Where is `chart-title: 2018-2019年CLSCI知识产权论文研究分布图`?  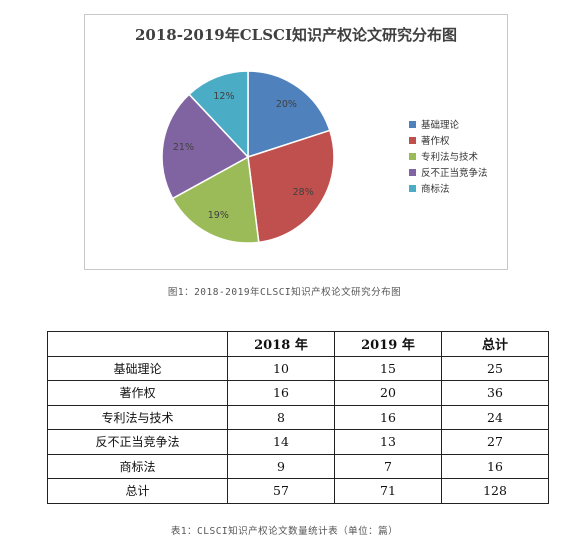
chart-title: 2018-2019年CLSCI知识产权论文研究分布图 is located at coordinates (296, 35).